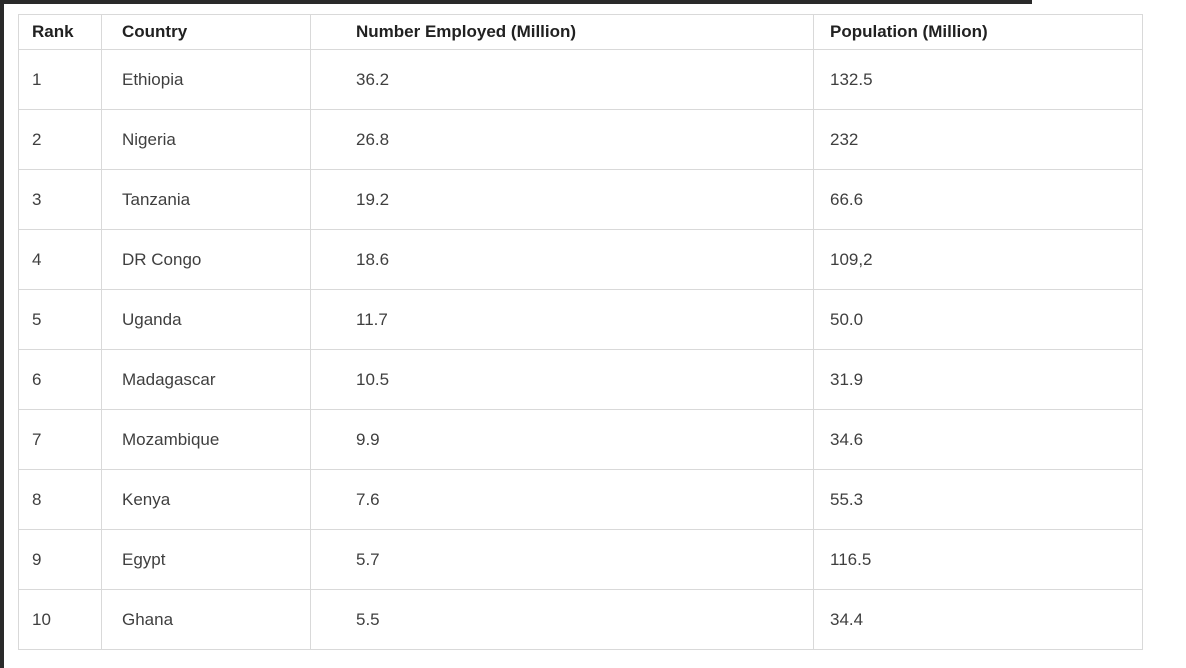 This screenshot has height=668, width=1186. Describe the element at coordinates (60, 139) in the screenshot. I see `cell-rank: 2` at that location.